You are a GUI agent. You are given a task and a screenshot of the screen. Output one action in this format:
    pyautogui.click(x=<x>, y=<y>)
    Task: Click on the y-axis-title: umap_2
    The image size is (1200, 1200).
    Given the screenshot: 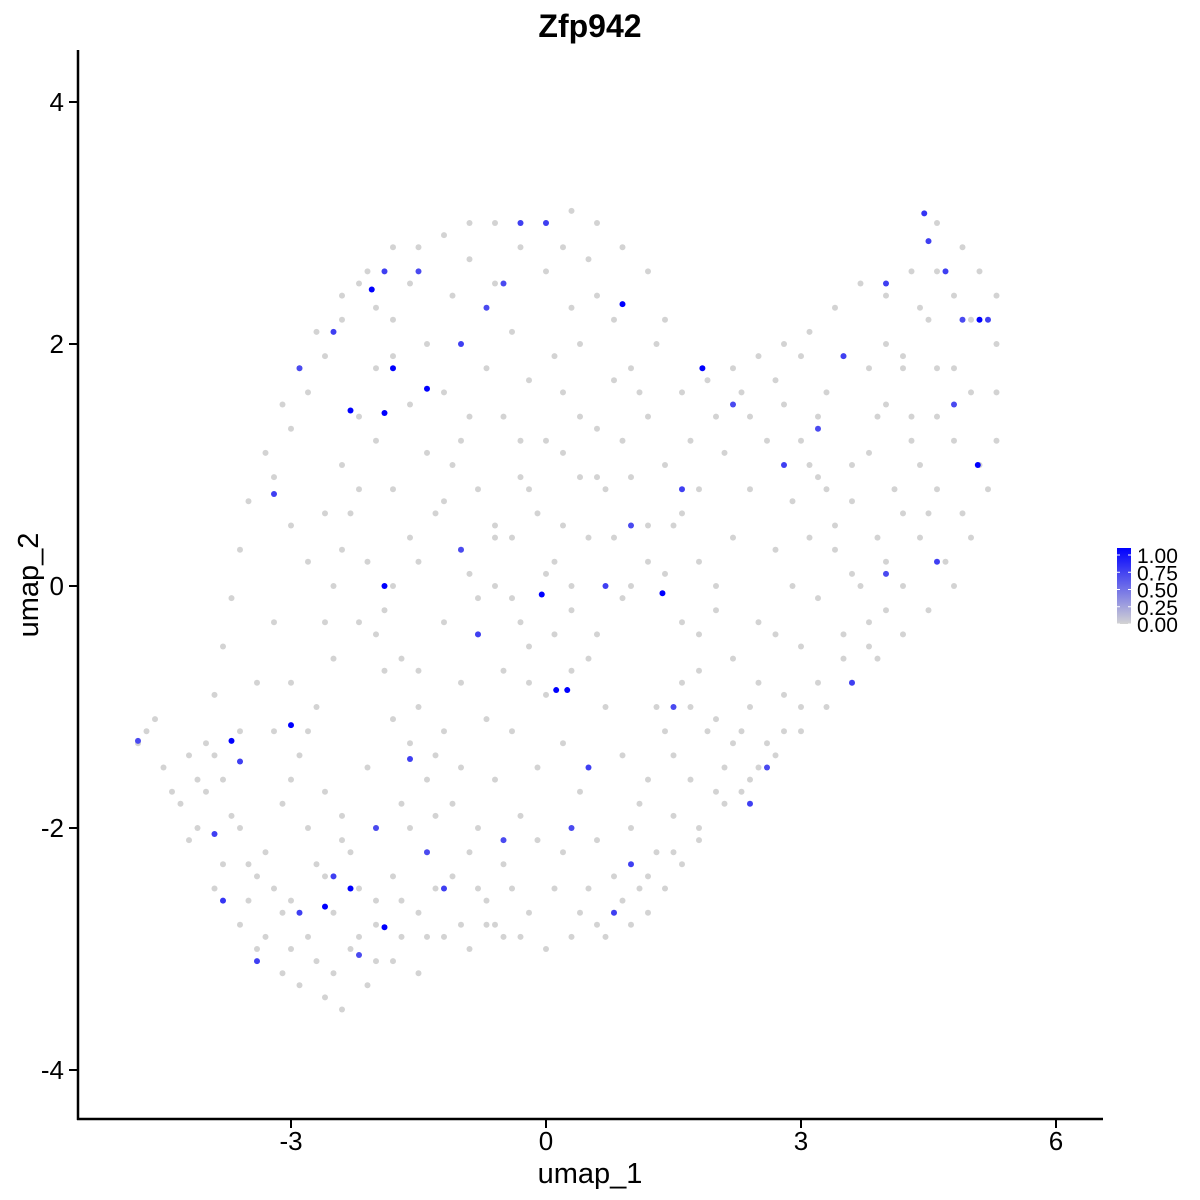 What is the action you would take?
    pyautogui.click(x=29, y=585)
    